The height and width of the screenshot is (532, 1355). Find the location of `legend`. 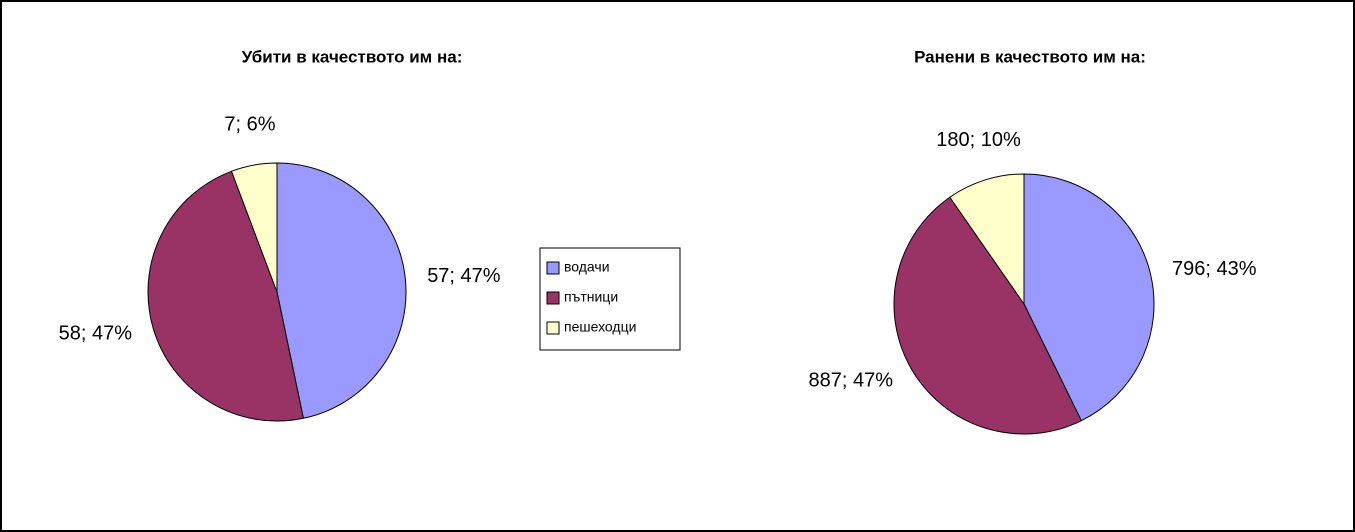

legend is located at coordinates (610, 299).